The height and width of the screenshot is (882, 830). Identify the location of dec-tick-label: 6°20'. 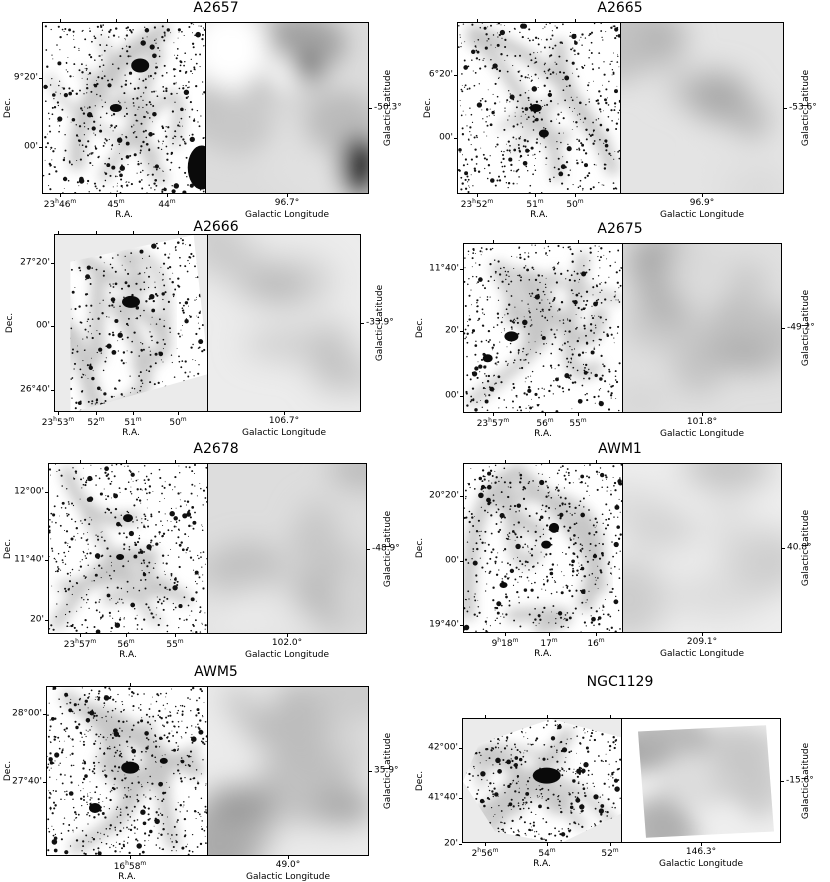
(440, 74).